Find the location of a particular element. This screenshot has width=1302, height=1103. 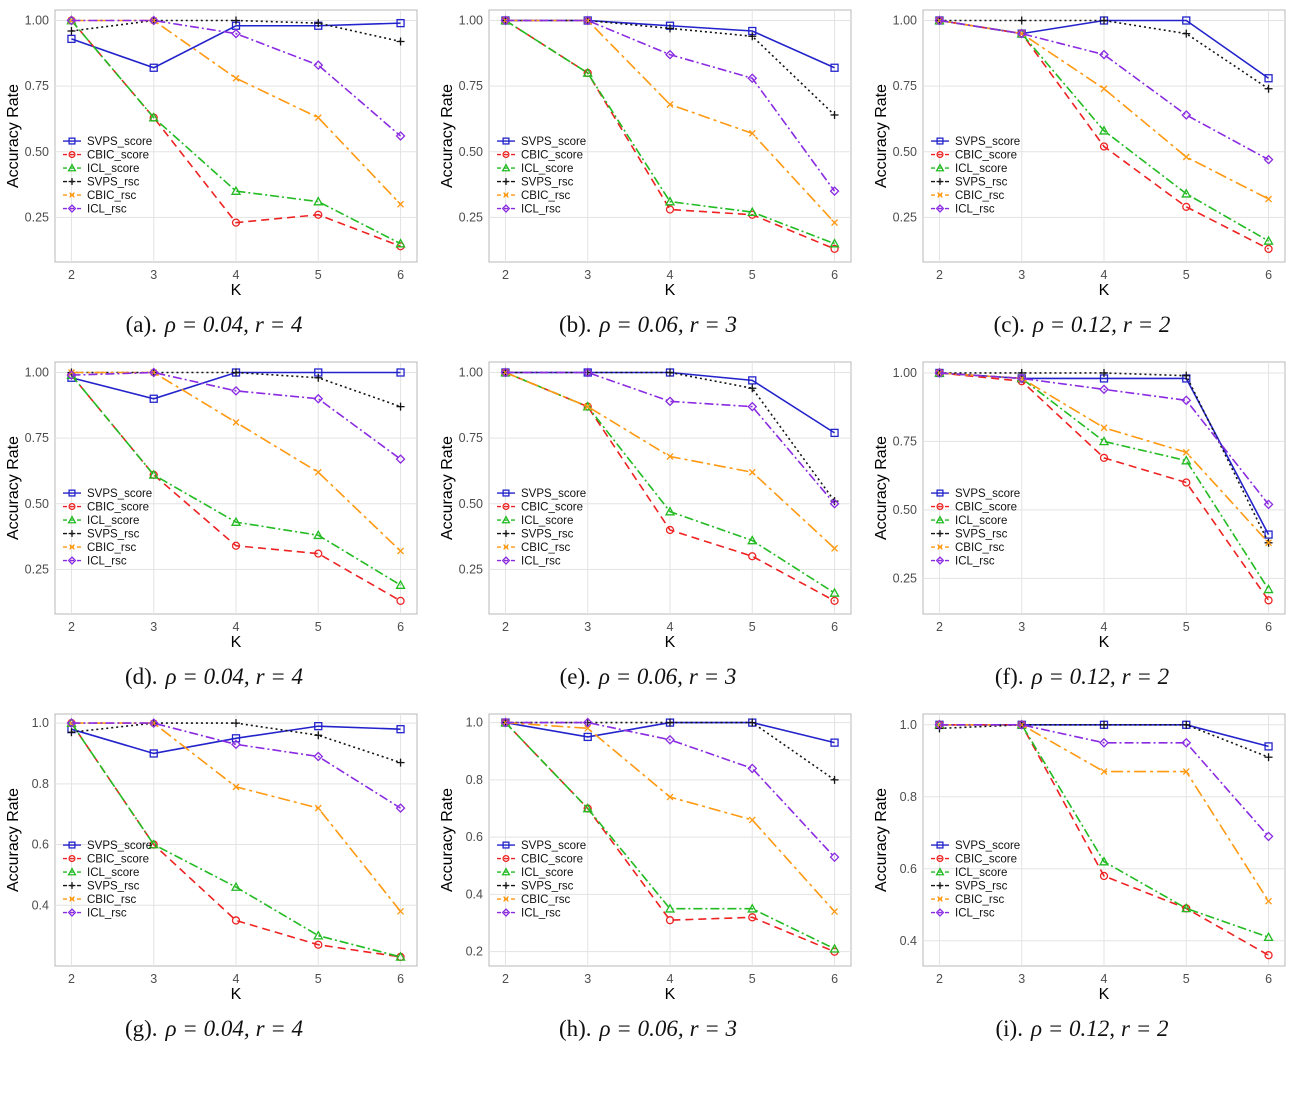

caption-rho: ρ = 0.04, is located at coordinates (207, 676).